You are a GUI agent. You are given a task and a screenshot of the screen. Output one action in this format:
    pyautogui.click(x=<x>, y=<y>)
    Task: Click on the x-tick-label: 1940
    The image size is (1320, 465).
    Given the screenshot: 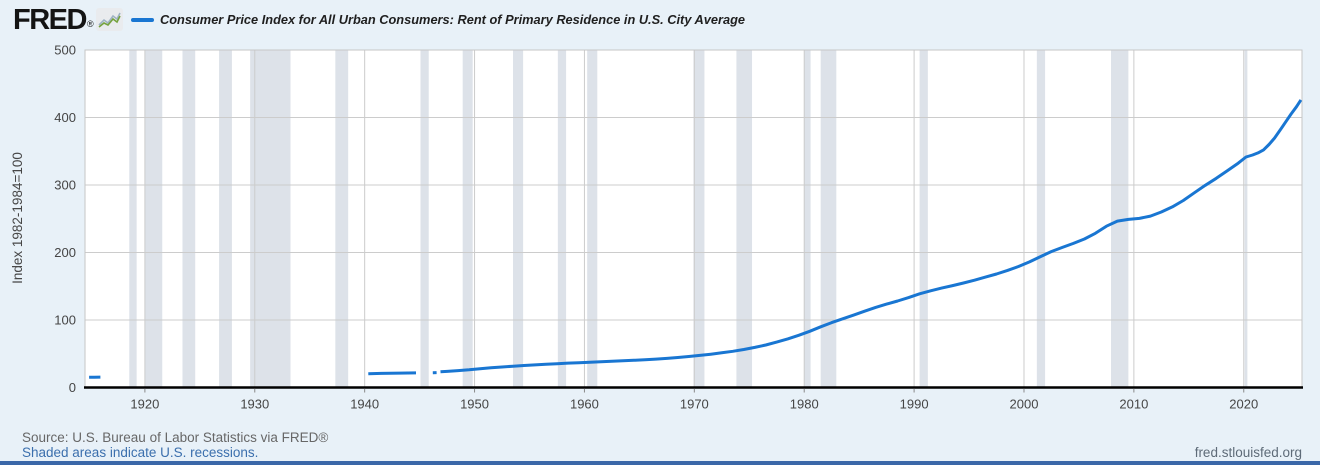 What is the action you would take?
    pyautogui.click(x=364, y=404)
    